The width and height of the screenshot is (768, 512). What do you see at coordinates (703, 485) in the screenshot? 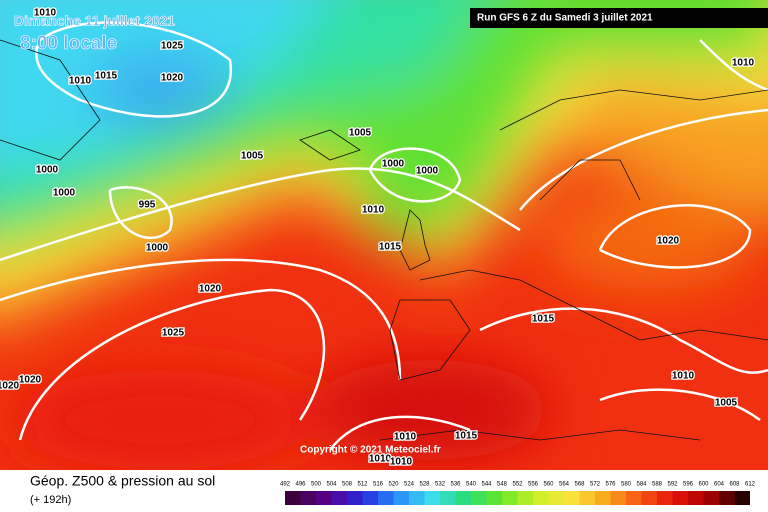
I see `scale-label: 600` at bounding box center [703, 485].